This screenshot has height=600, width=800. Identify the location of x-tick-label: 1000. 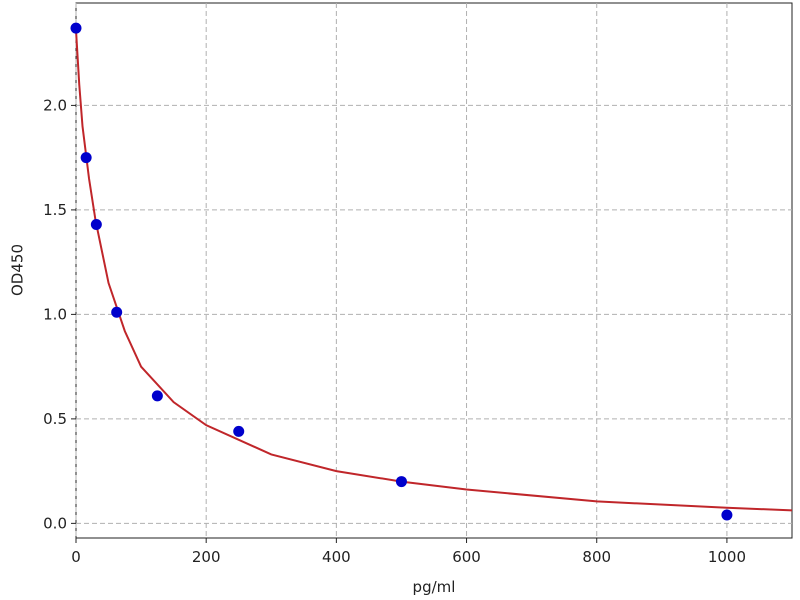
(727, 557).